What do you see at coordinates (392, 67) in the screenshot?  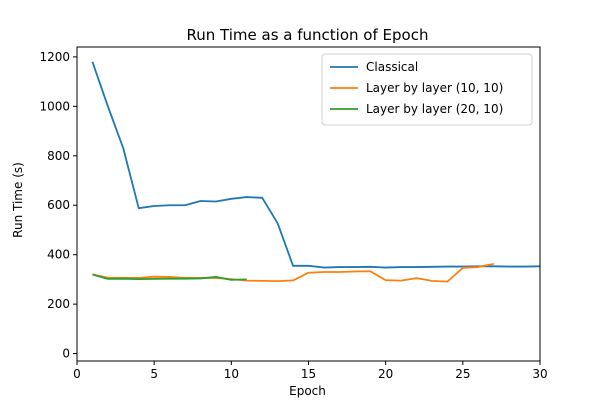 I see `legend-label-1: Classical` at bounding box center [392, 67].